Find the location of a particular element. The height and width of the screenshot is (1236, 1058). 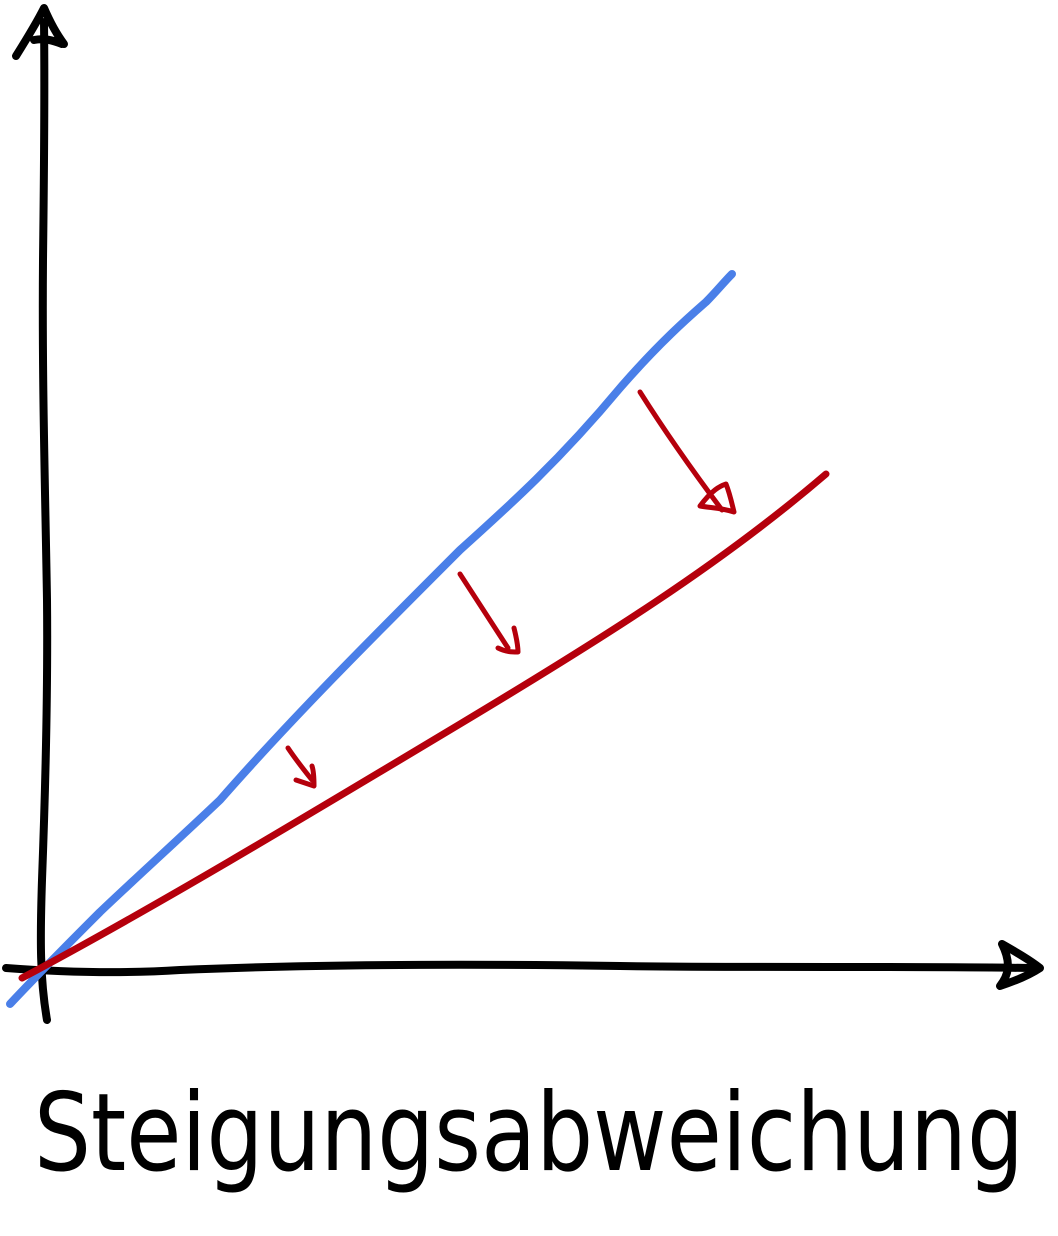

y-axis is located at coordinates (44, 521).